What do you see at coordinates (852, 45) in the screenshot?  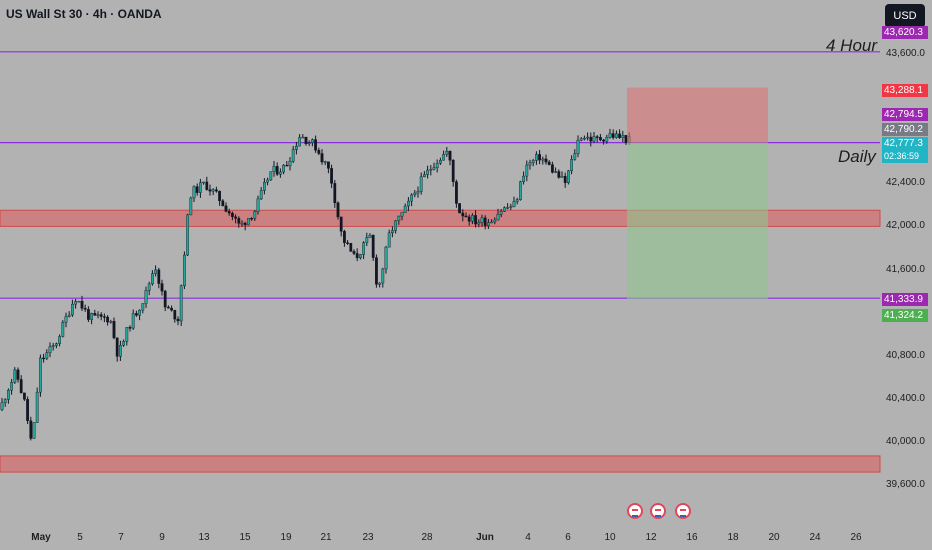 I see `timeframe-label-4h: 4 Hour` at bounding box center [852, 45].